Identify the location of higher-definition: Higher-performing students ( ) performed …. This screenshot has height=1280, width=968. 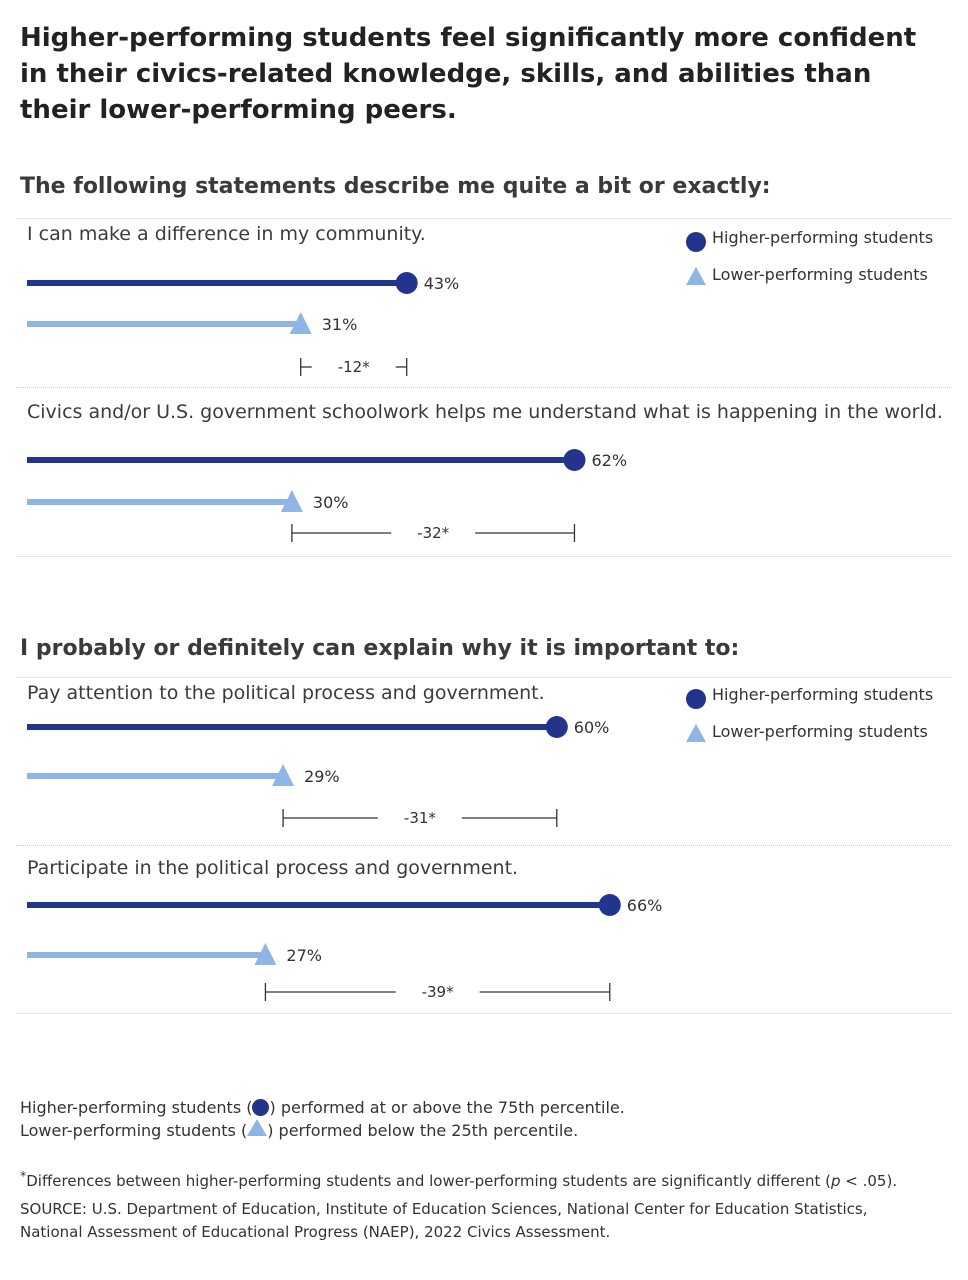
(322, 1107).